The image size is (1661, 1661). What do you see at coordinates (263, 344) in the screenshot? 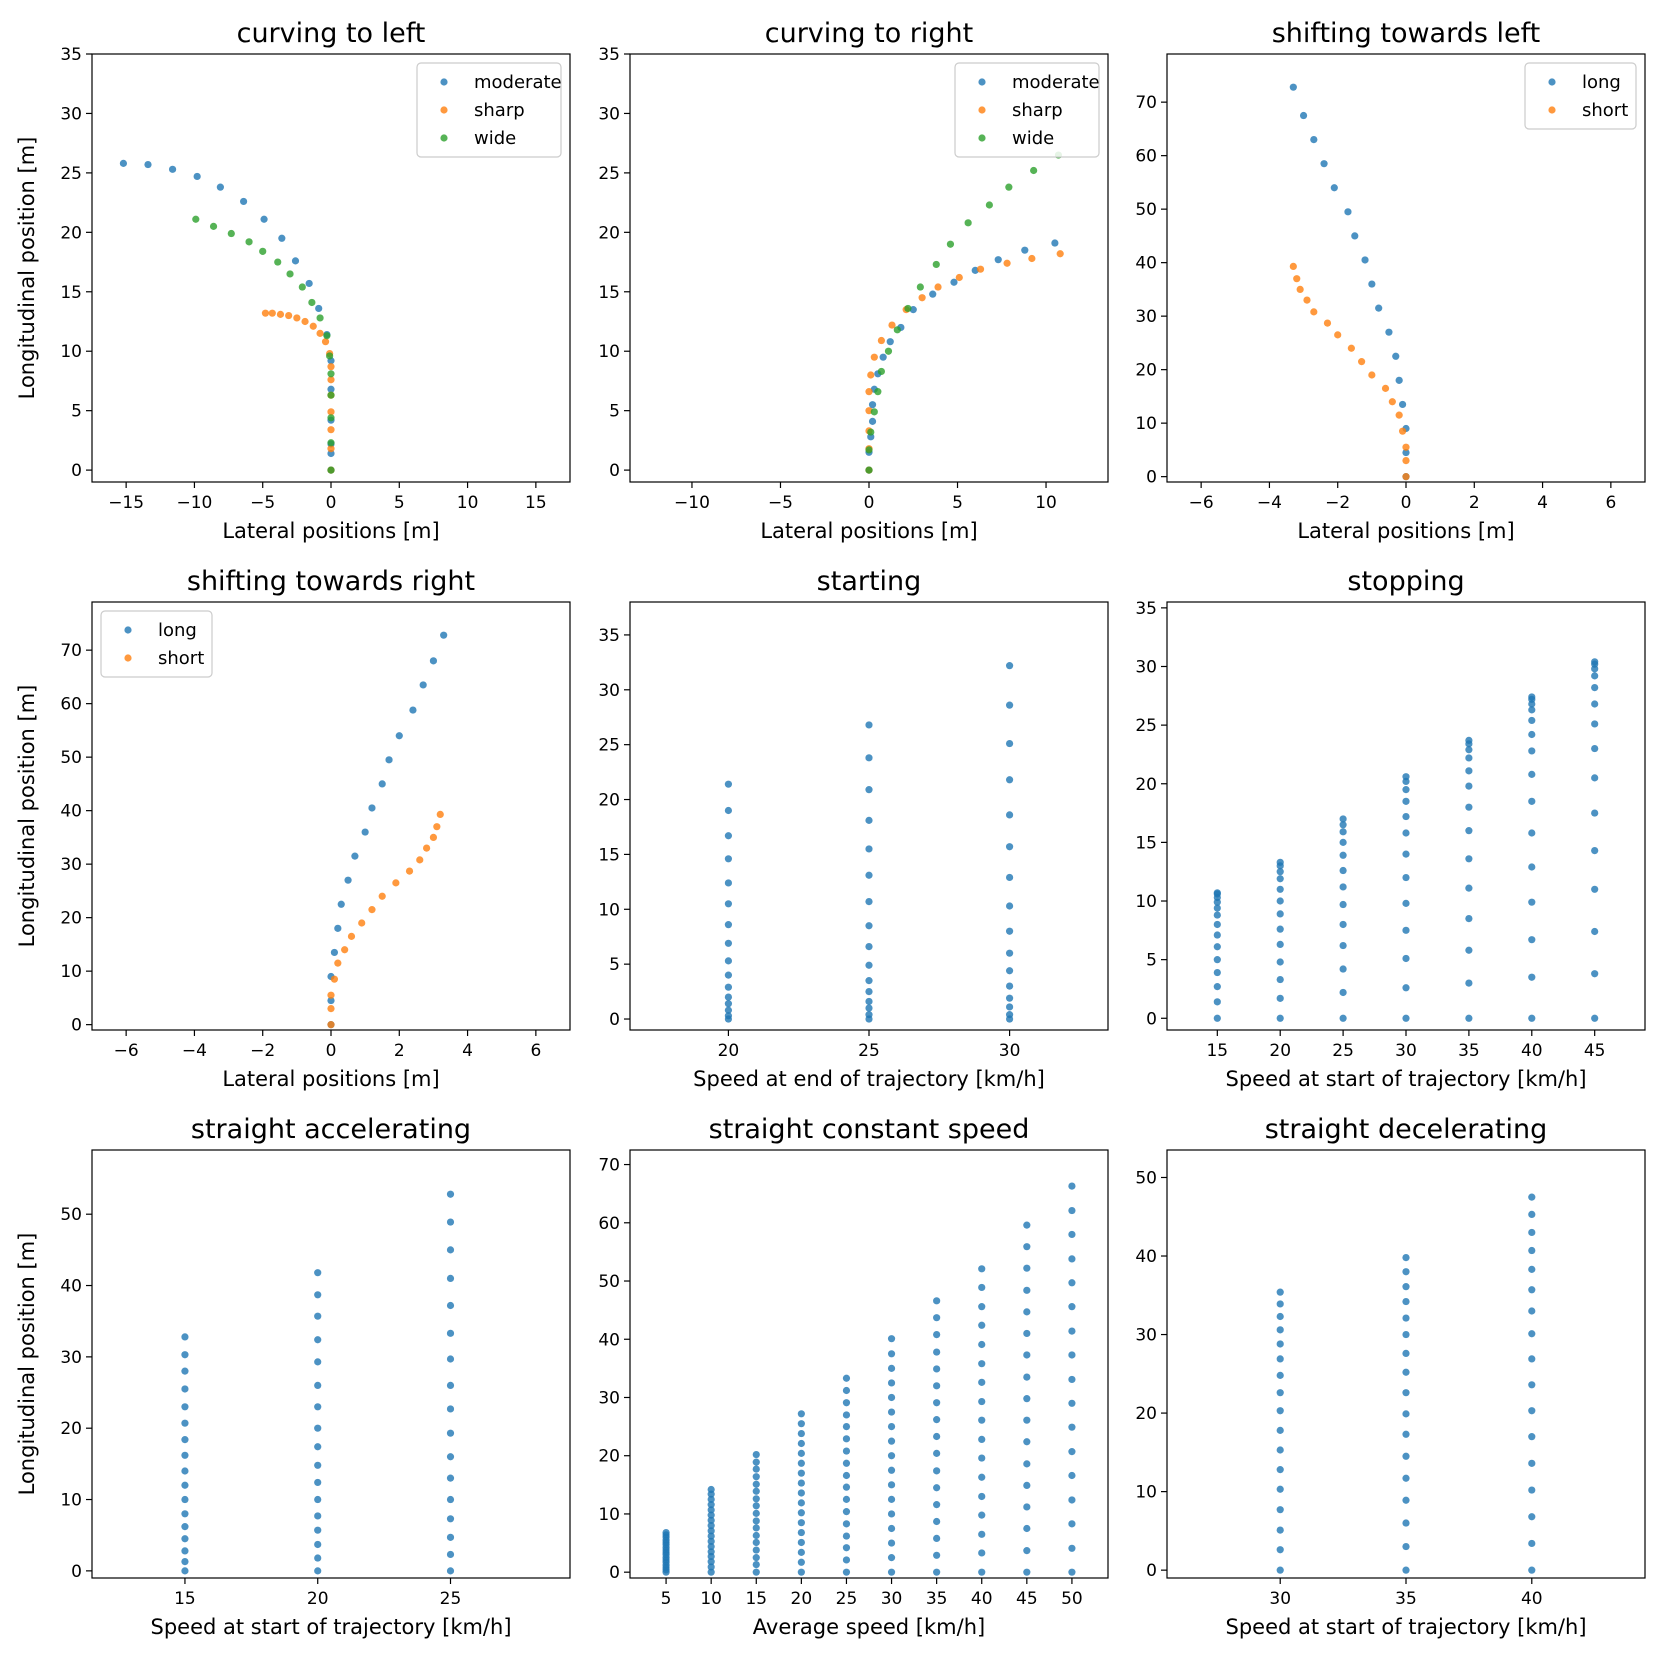
I see `series-wide` at bounding box center [263, 344].